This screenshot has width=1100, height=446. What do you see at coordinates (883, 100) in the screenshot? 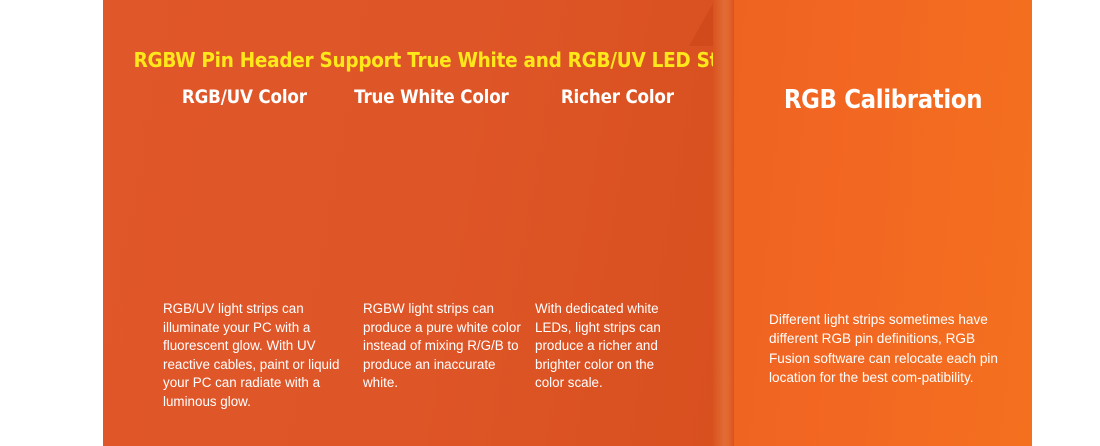
I see `right-panel-heading: RGB Calibration` at bounding box center [883, 100].